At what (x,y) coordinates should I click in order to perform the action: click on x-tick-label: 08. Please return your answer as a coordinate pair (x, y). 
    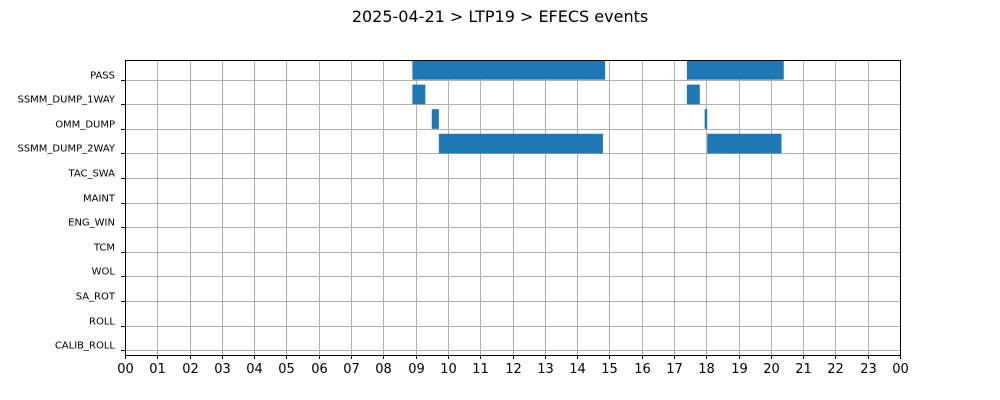
    Looking at the image, I should click on (383, 369).